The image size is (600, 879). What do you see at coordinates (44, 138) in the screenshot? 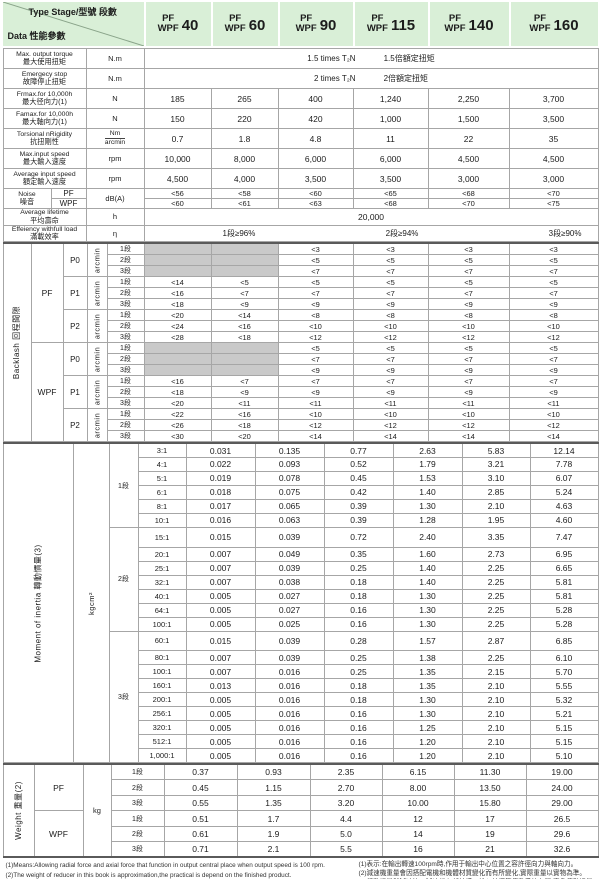
I see `param-name: Torsional nRigidity 抗扭剛性` at bounding box center [44, 138].